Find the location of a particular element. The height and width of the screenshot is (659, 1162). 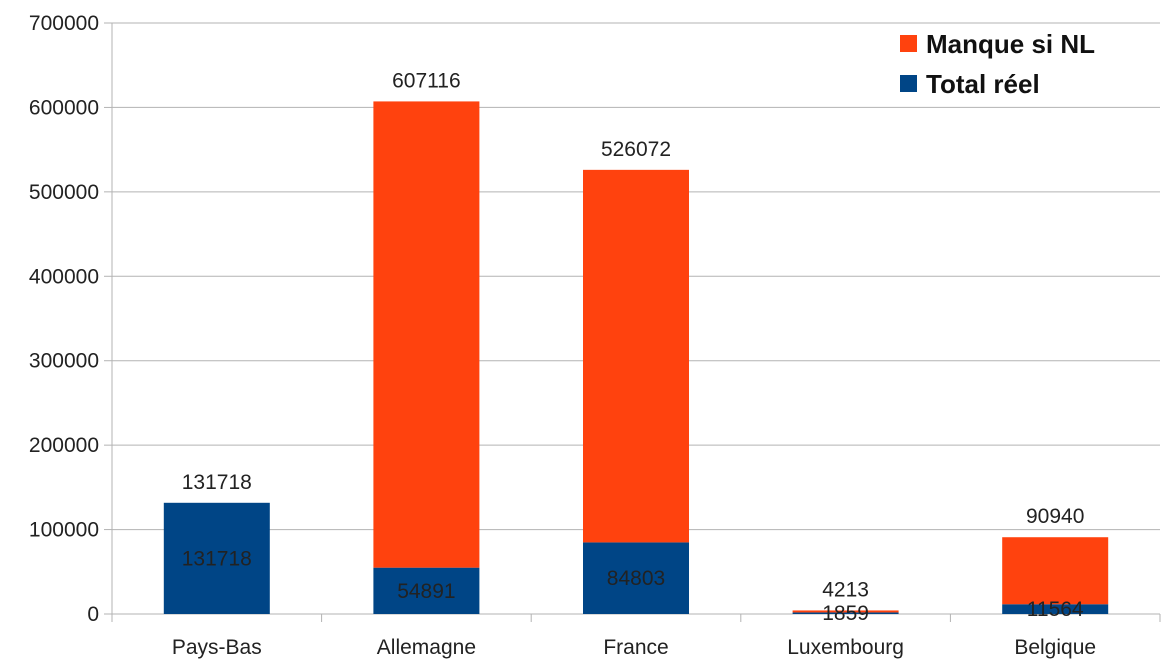

data-label-total-reel: 84803 is located at coordinates (636, 578).